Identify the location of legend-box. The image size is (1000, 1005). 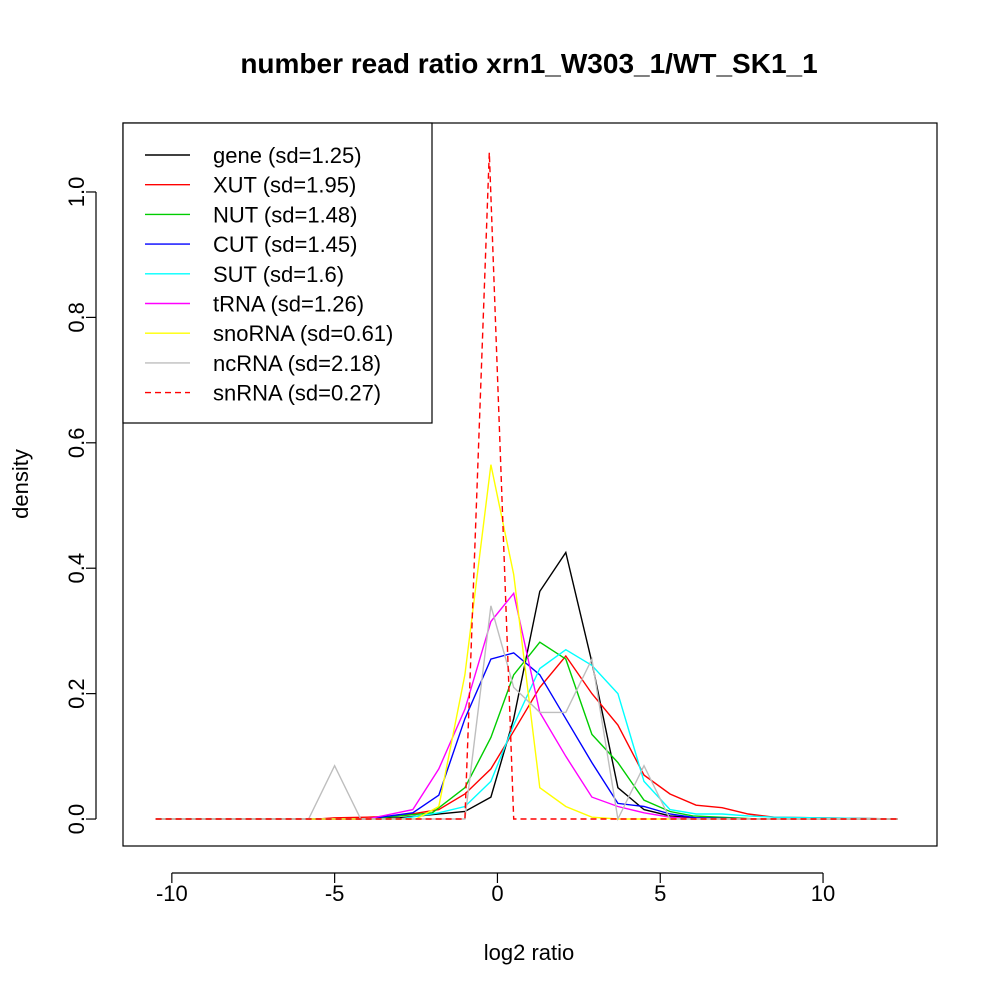
(277, 273).